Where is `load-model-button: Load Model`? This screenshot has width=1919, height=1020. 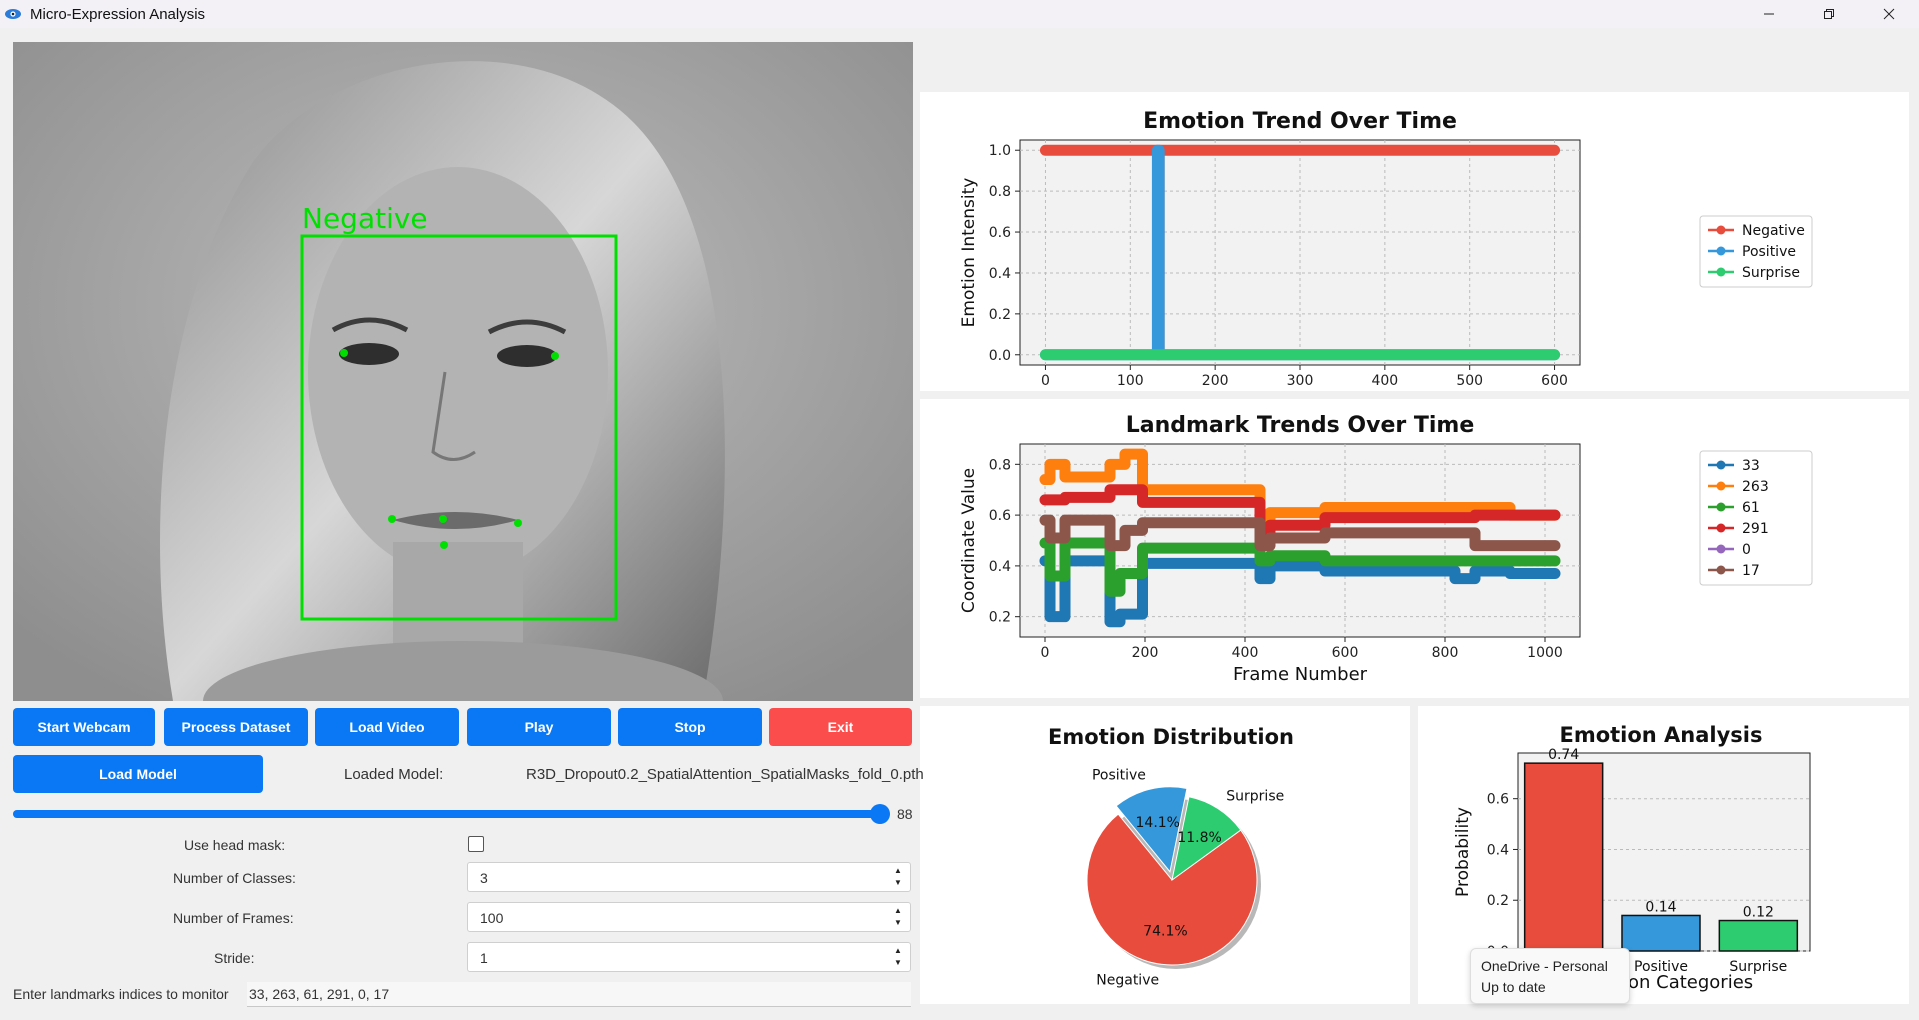 load-model-button: Load Model is located at coordinates (138, 774).